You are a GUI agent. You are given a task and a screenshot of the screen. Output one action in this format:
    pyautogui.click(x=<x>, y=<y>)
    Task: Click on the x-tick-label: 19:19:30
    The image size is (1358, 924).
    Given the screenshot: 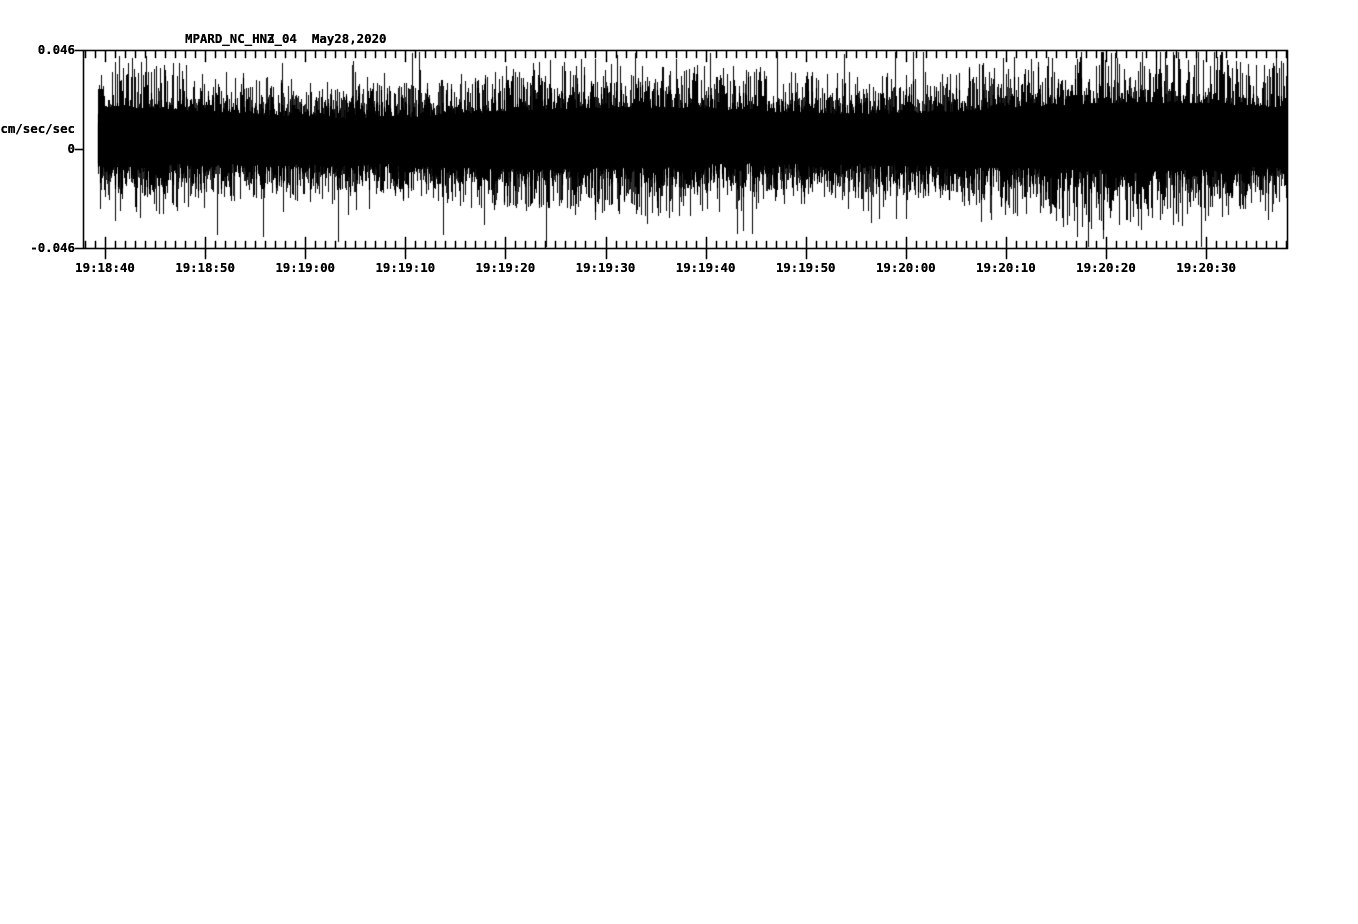 What is the action you would take?
    pyautogui.click(x=605, y=267)
    